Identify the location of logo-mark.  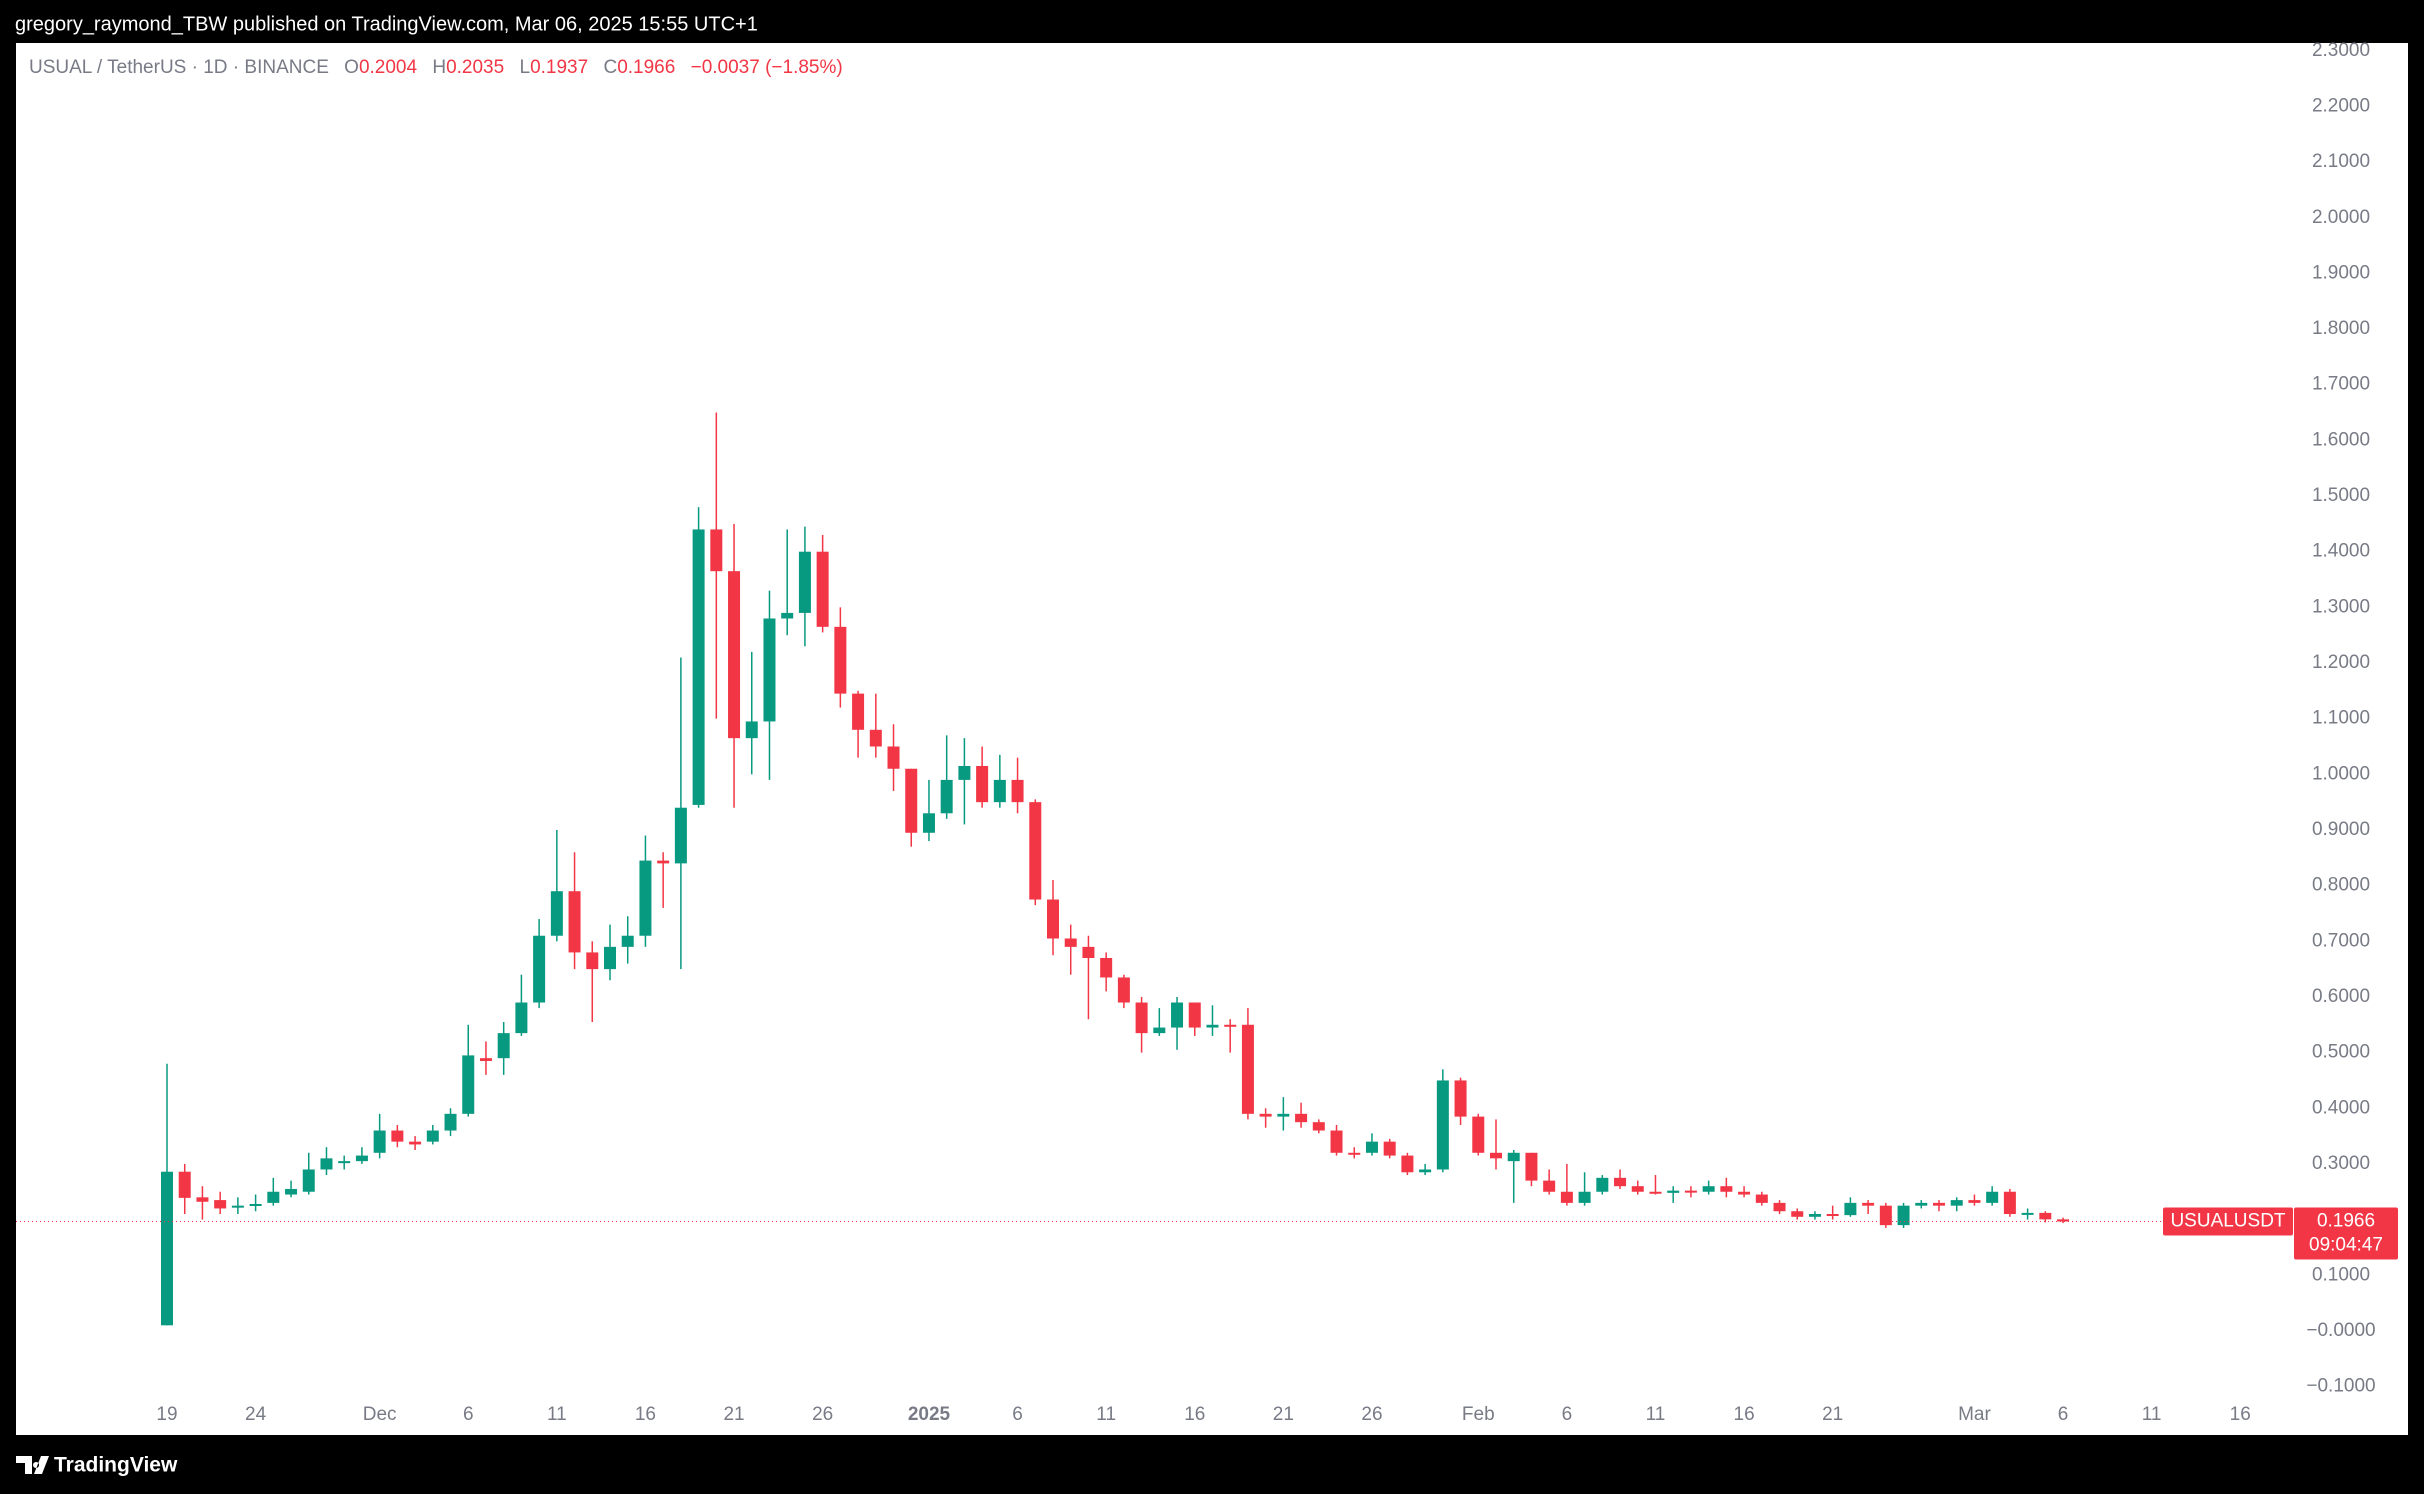
(32, 1465).